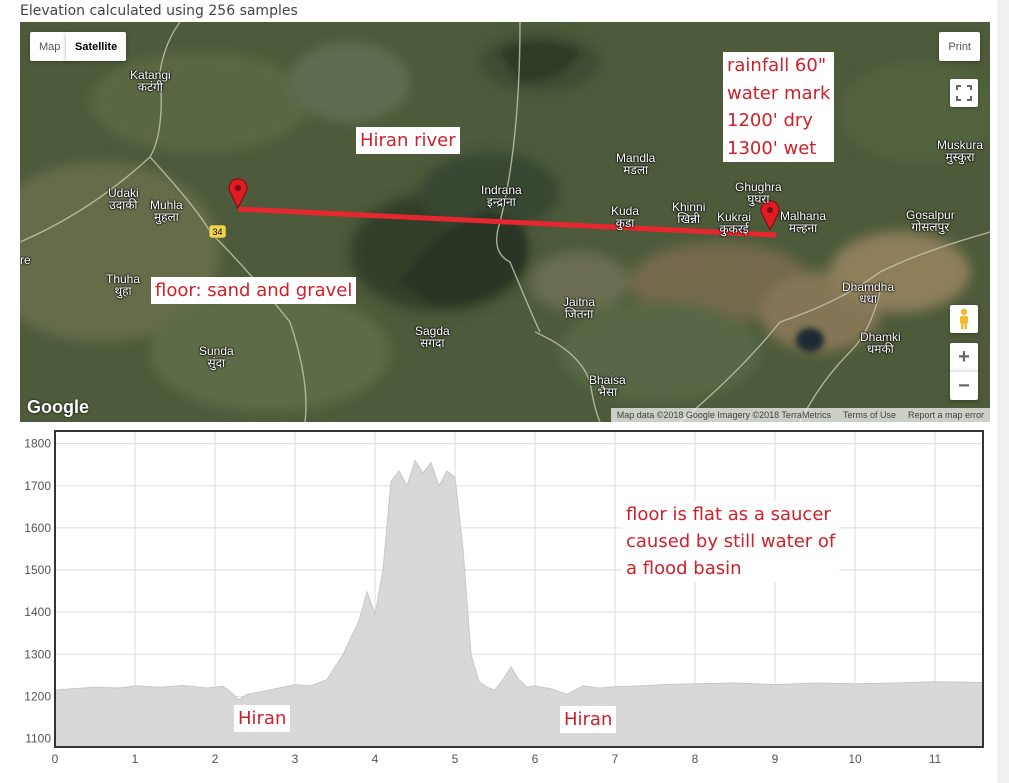 The image size is (1009, 783). Describe the element at coordinates (930, 221) in the screenshot. I see `place-gosalpur: Gosalpur गोसलपुर` at that location.